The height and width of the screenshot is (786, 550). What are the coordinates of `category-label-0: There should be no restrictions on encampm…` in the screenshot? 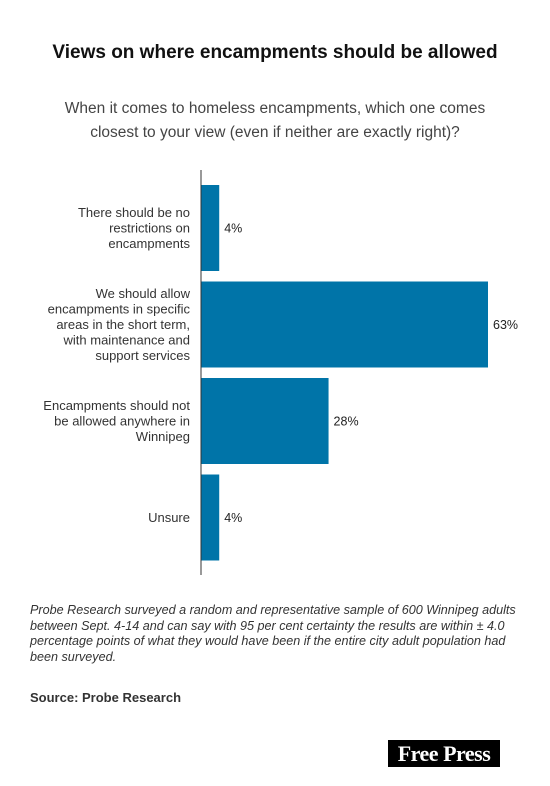 It's located at (134, 228).